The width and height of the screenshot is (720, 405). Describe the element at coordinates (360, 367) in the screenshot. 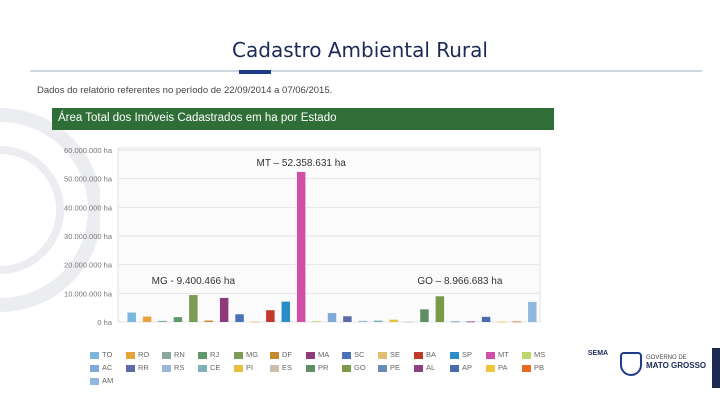

I see `legend-label: GO` at that location.